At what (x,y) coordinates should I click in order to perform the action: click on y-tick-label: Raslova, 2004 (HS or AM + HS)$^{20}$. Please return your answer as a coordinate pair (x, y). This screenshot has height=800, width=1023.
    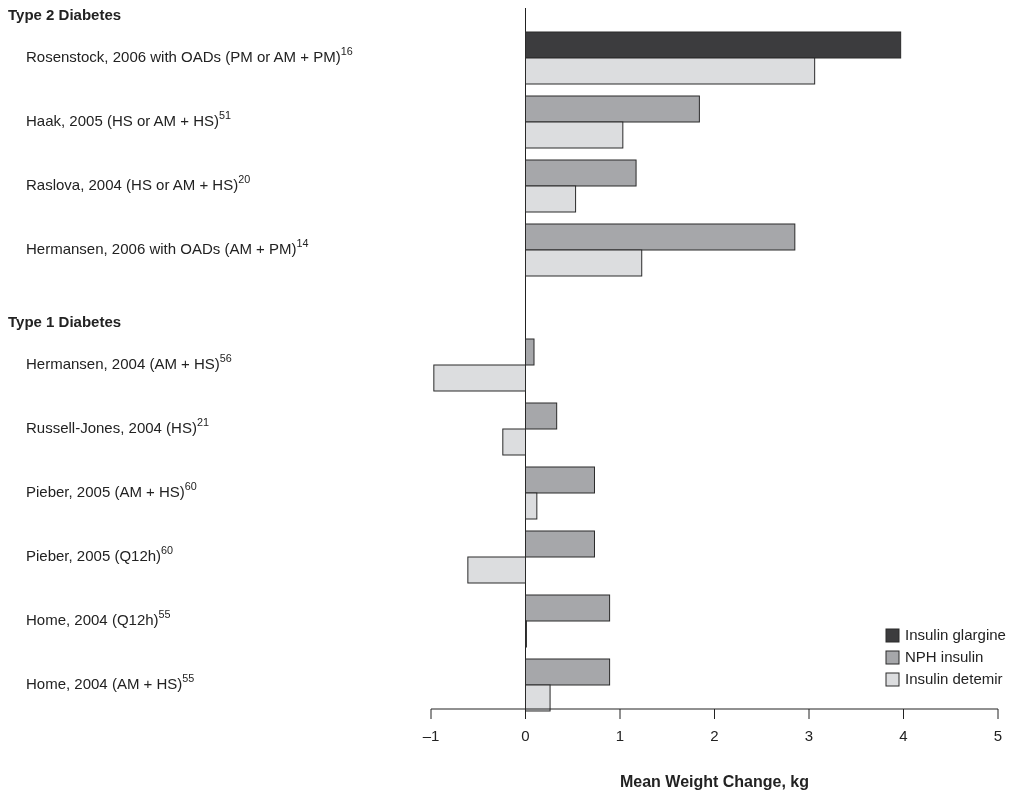
    Looking at the image, I should click on (138, 182).